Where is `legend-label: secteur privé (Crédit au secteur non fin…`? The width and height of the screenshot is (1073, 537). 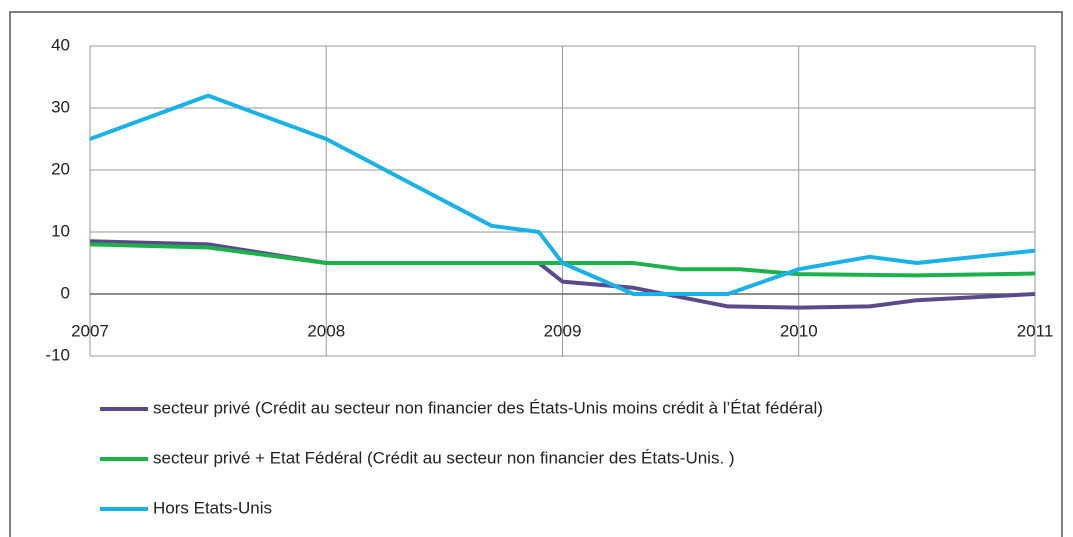
legend-label: secteur privé (Crédit au secteur non fin… is located at coordinates (488, 407).